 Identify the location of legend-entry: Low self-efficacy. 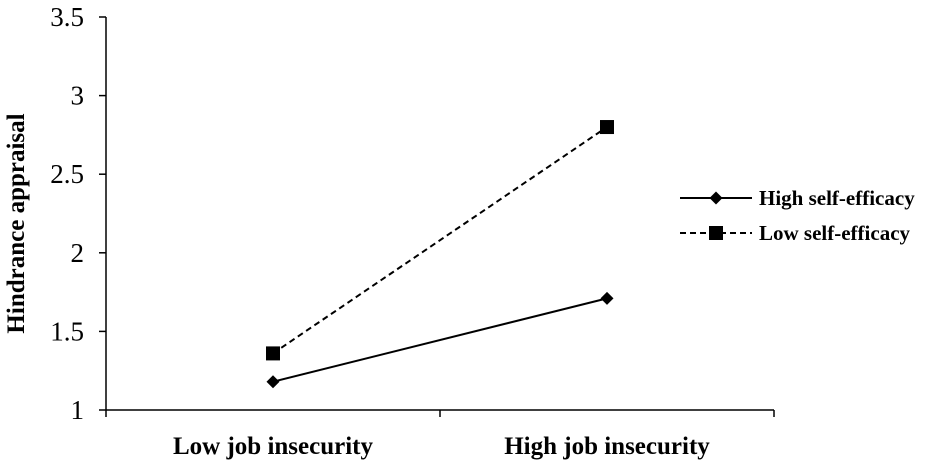
(795, 233).